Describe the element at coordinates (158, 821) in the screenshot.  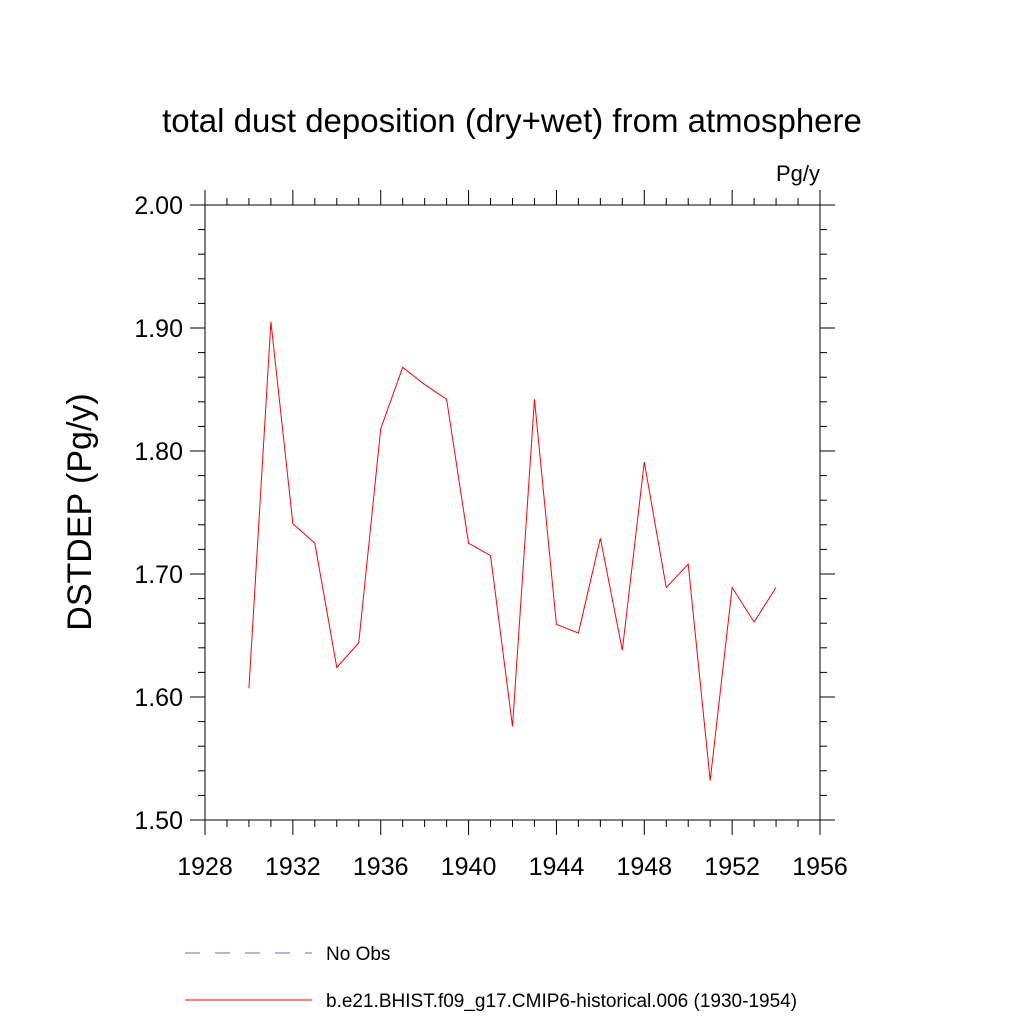
I see `y-tick-label: 1.50` at that location.